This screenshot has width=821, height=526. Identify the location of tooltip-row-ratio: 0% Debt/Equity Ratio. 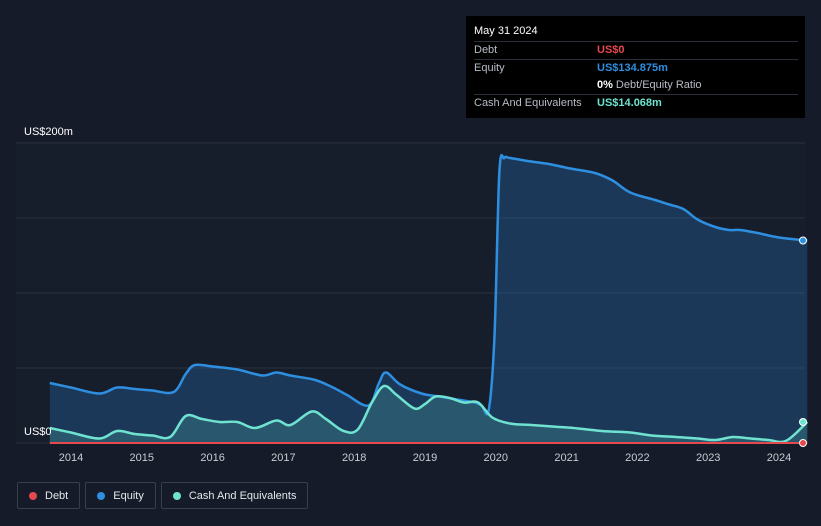
(636, 85).